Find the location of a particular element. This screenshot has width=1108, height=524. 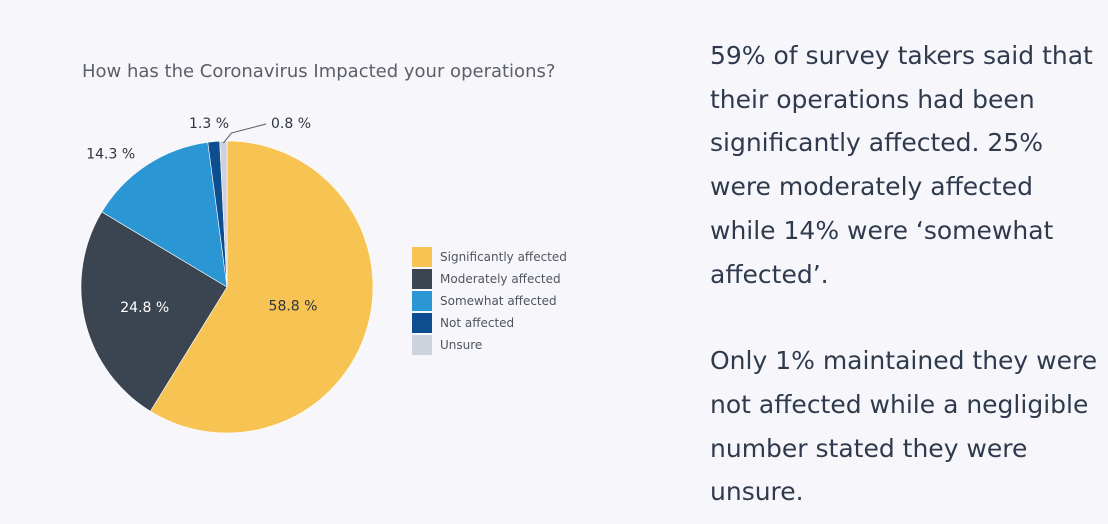

legend-item-unsure: Unsure is located at coordinates (489, 345).